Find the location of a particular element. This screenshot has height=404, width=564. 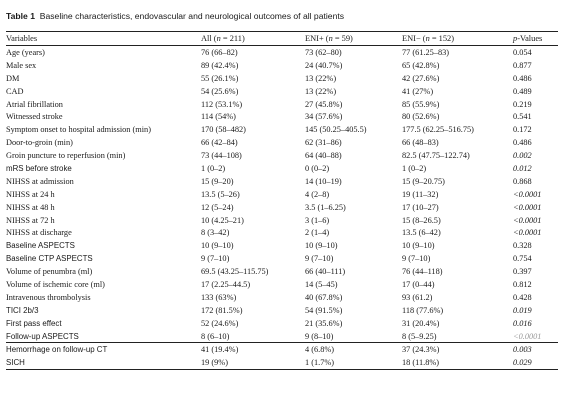

cell-all: 172 (81.5%) is located at coordinates (222, 310).